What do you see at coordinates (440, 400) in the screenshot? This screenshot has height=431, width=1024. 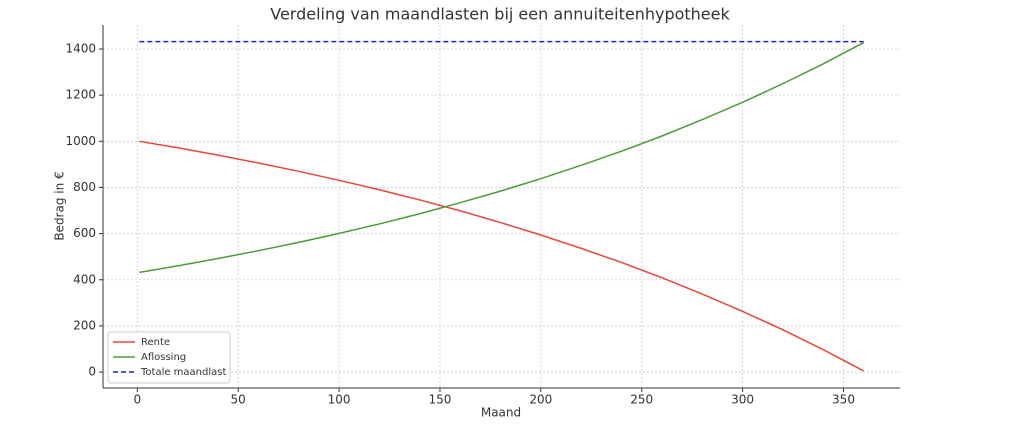 I see `x-tick-label: 150` at bounding box center [440, 400].